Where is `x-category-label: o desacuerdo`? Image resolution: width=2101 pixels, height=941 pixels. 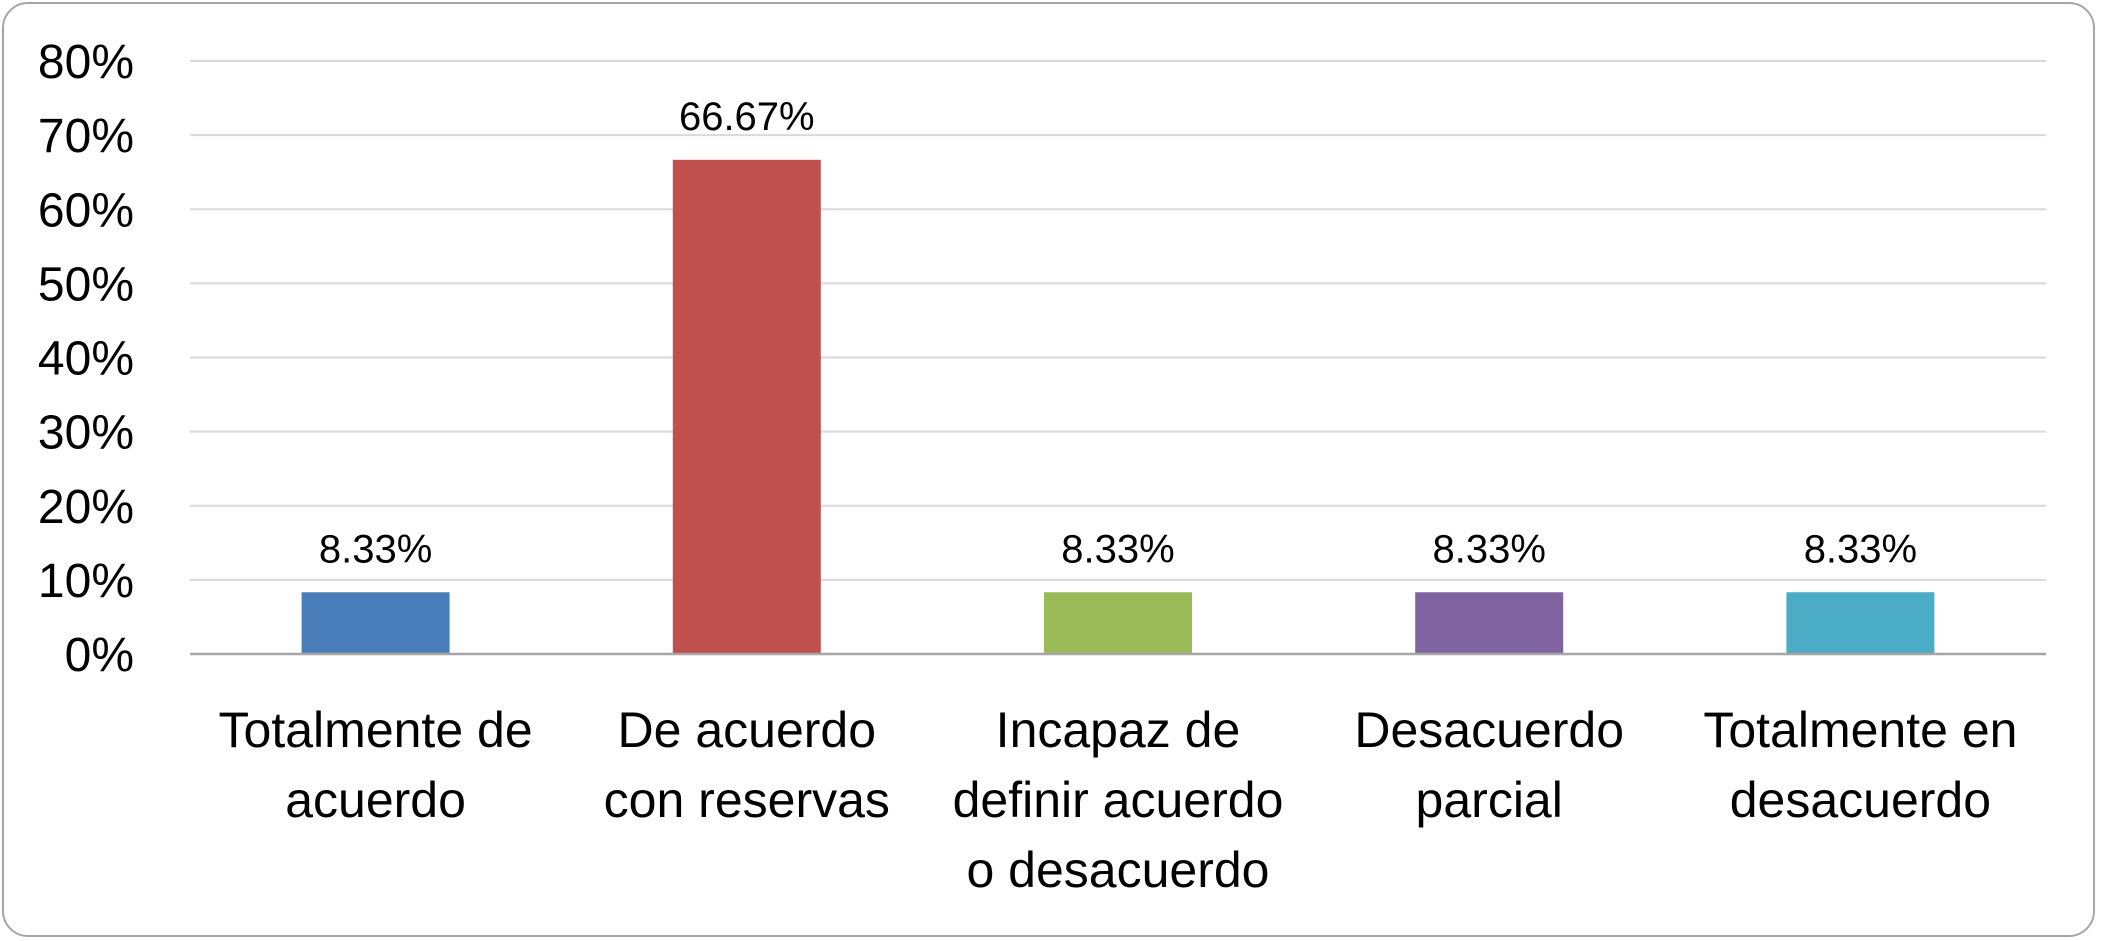 x-category-label: o desacuerdo is located at coordinates (1117, 870).